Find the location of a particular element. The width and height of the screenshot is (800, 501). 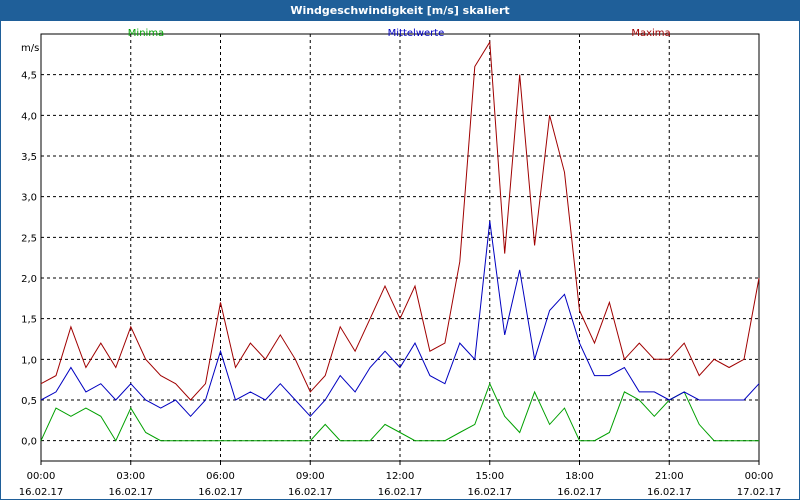

x-tick-time: 03:00 is located at coordinates (130, 476).